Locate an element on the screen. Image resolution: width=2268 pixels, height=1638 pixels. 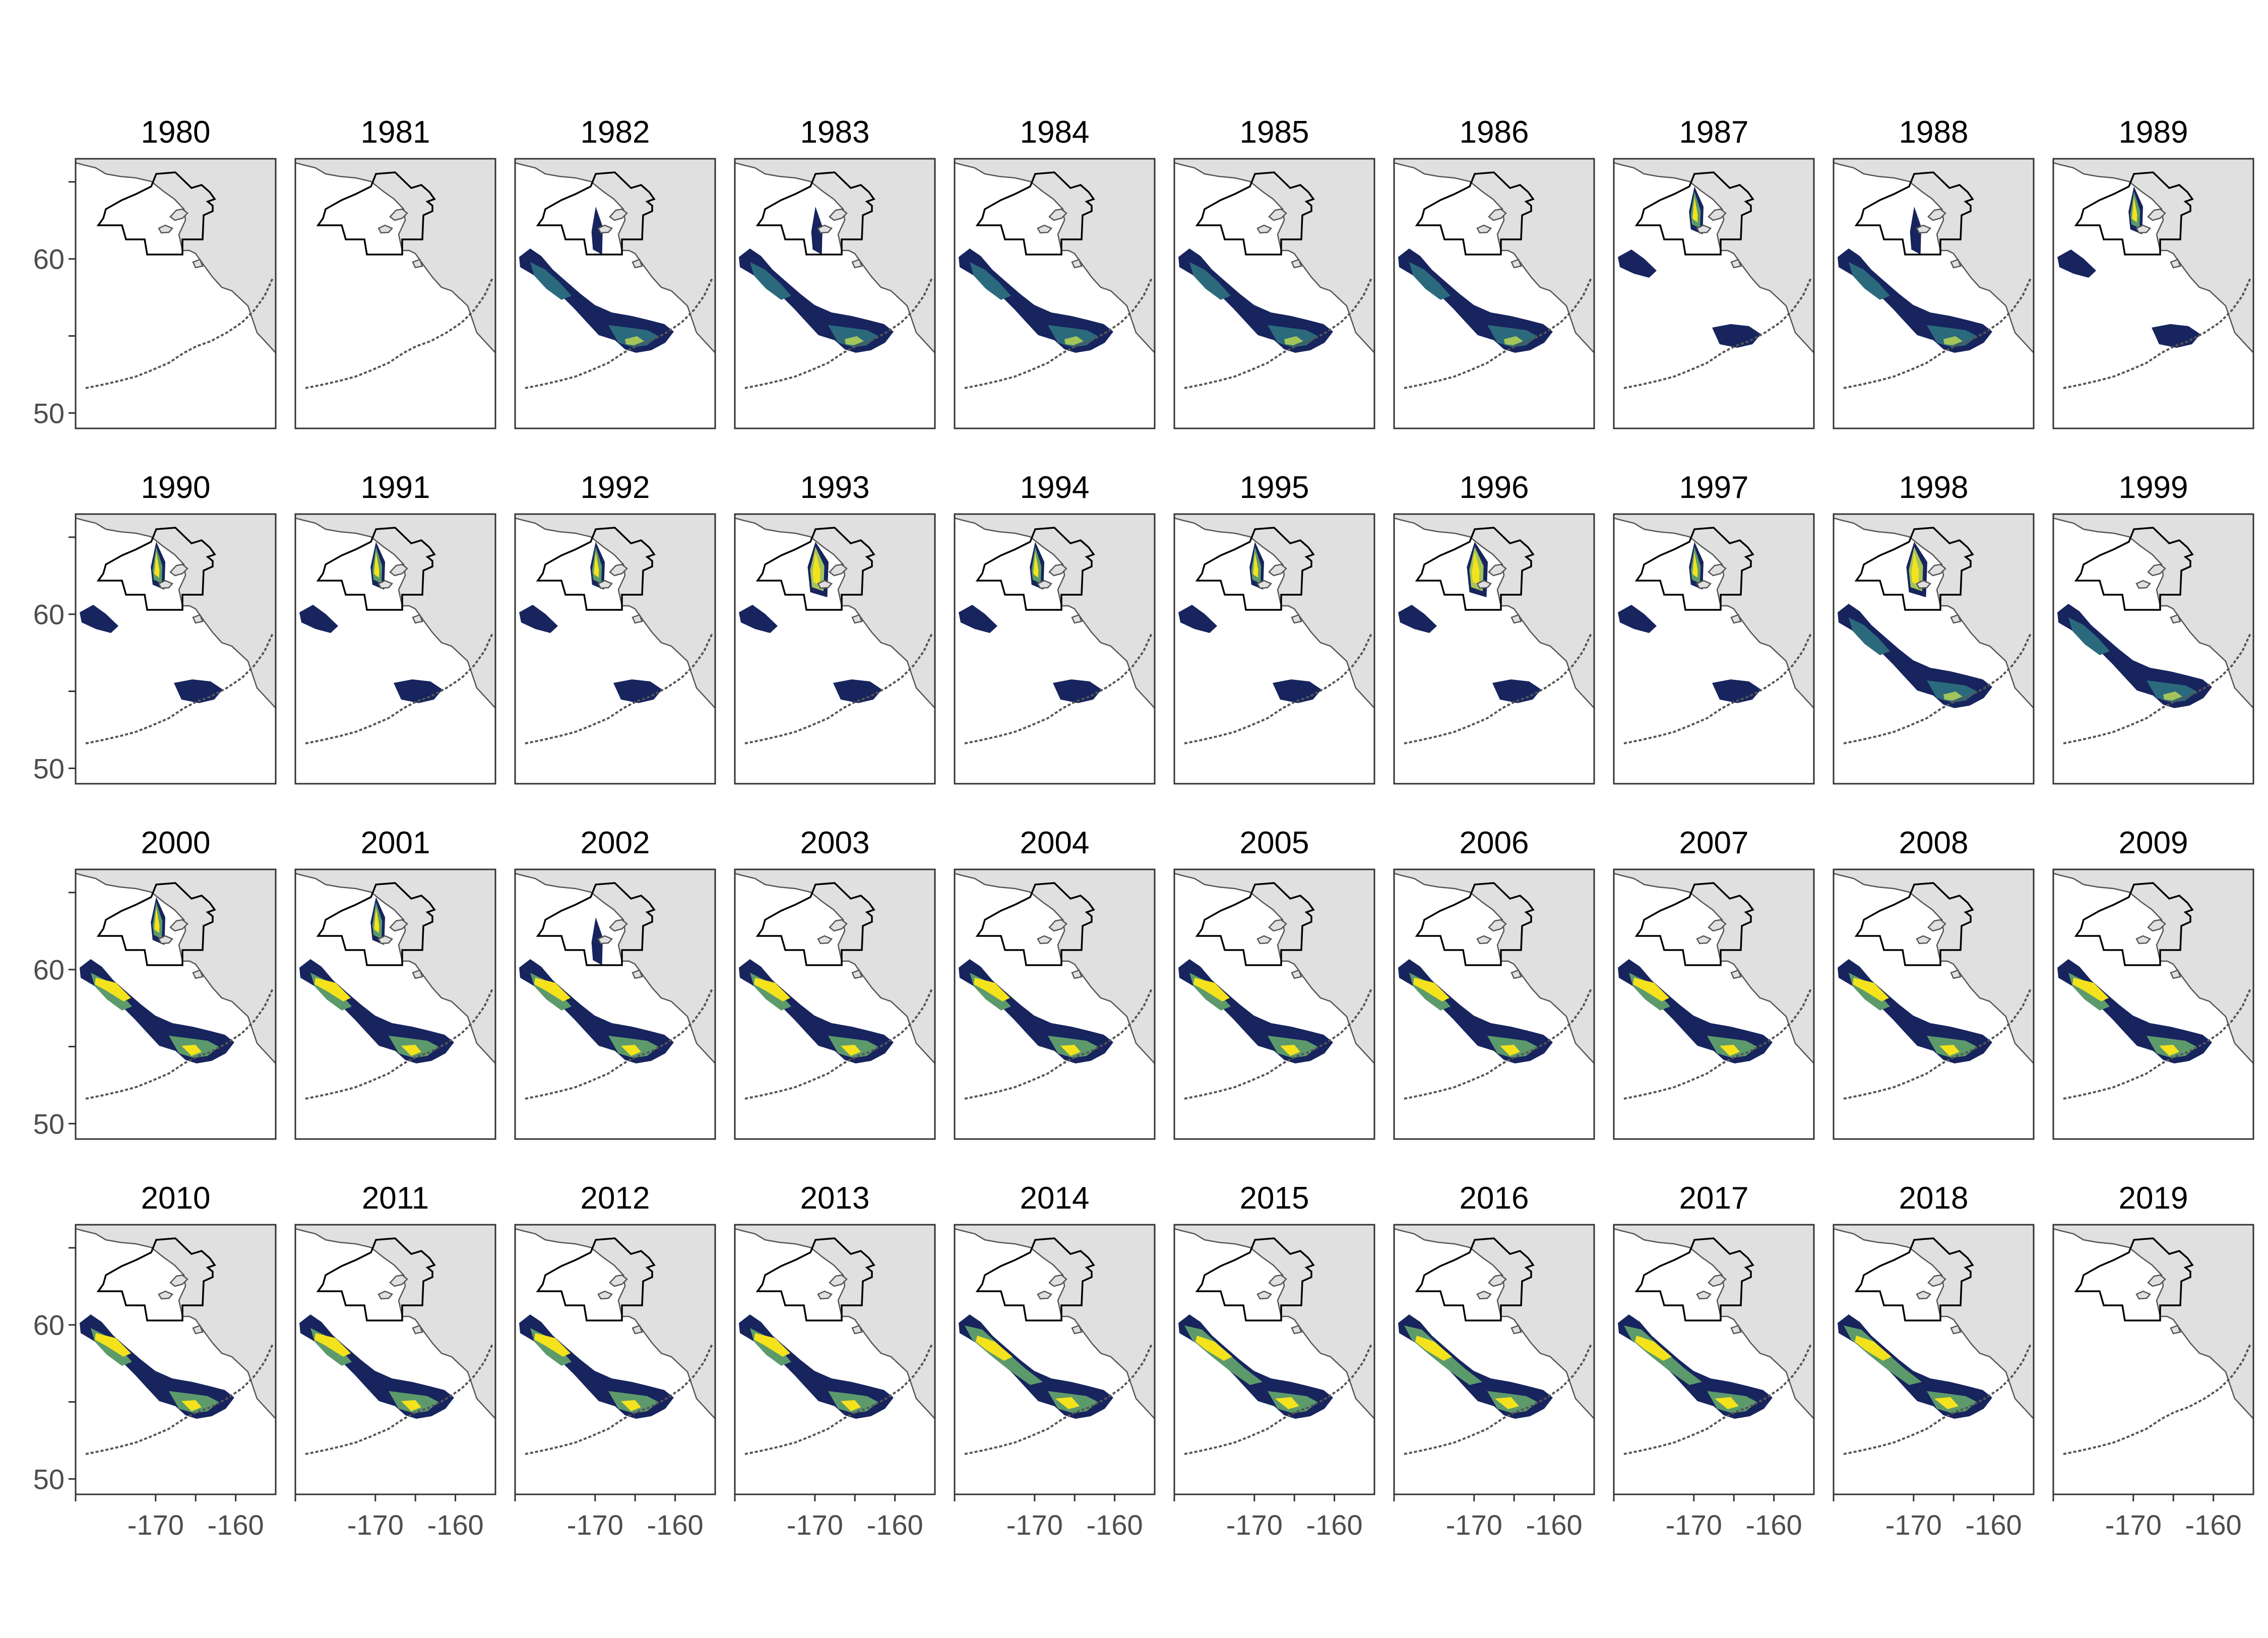
map-panel-1998: 1998 is located at coordinates (1934, 628).